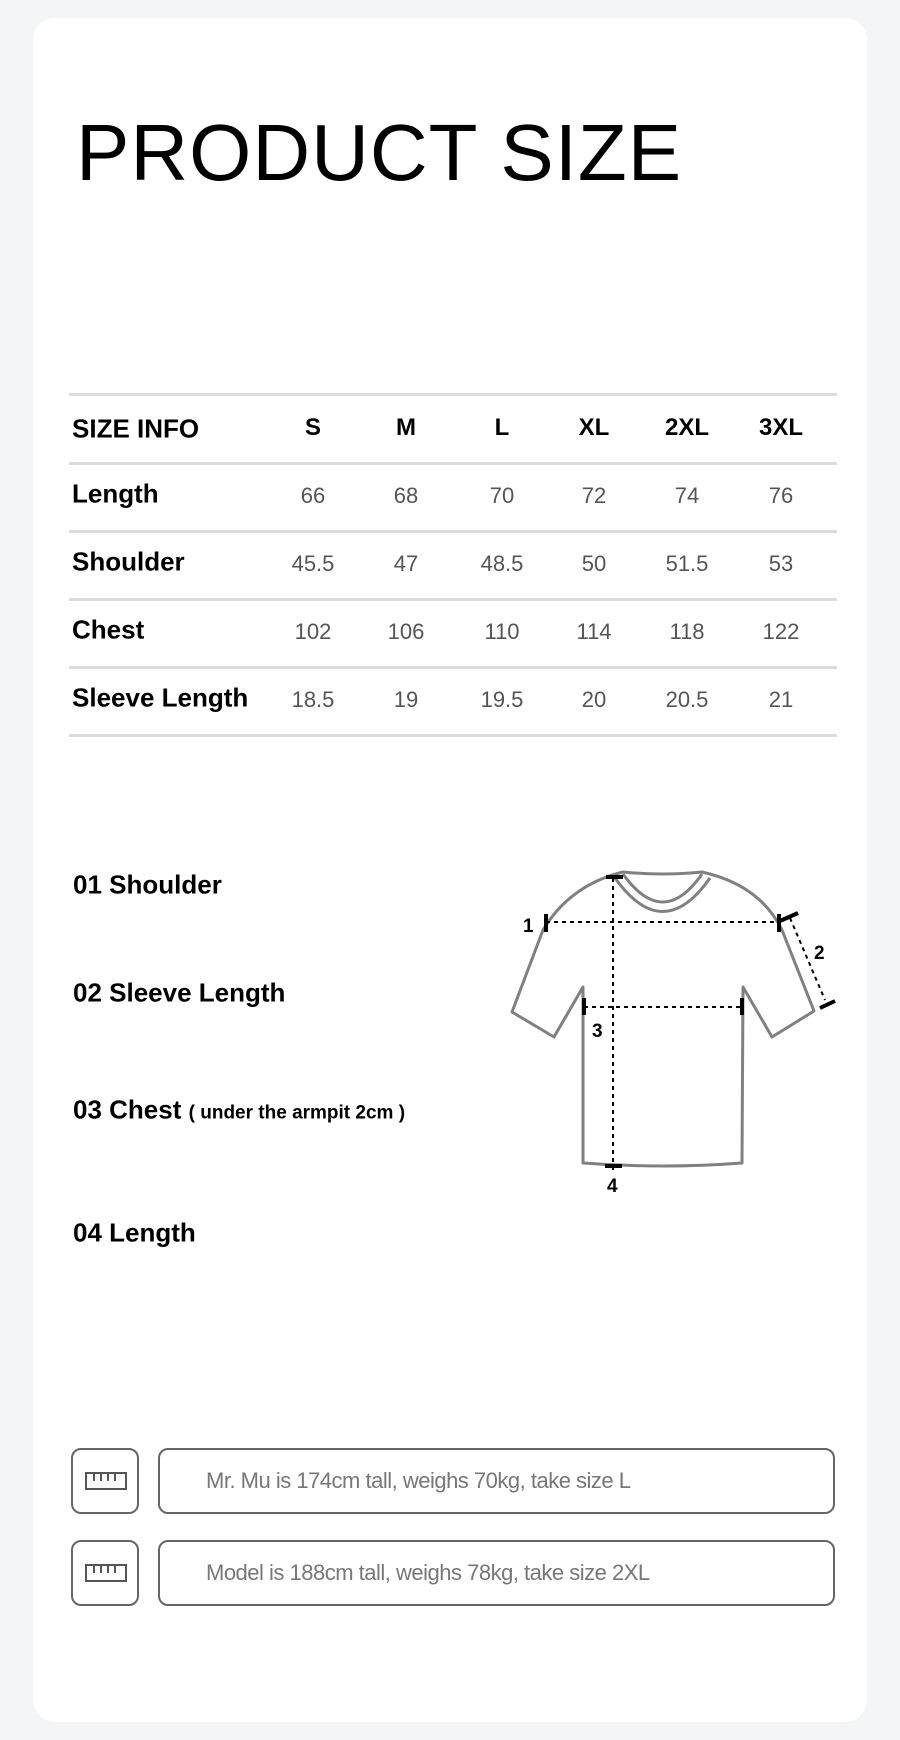 The height and width of the screenshot is (1740, 900). I want to click on marker-3: 3, so click(597, 1031).